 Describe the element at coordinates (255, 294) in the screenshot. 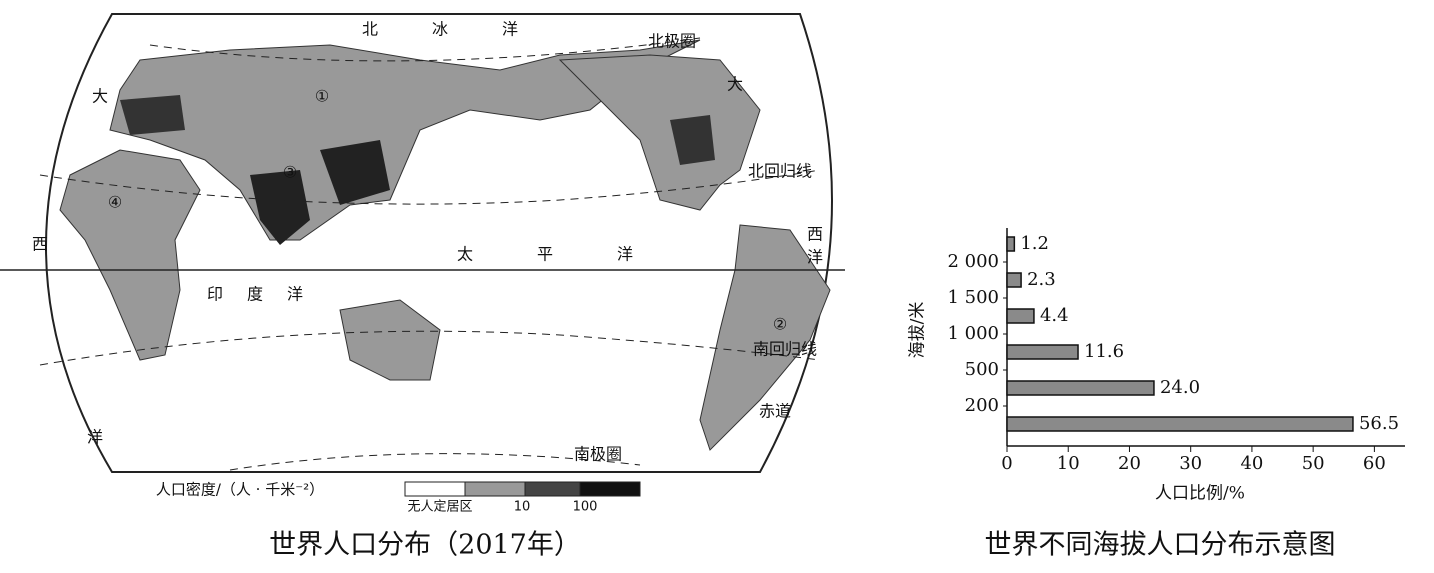

I see `map-label: 度` at that location.